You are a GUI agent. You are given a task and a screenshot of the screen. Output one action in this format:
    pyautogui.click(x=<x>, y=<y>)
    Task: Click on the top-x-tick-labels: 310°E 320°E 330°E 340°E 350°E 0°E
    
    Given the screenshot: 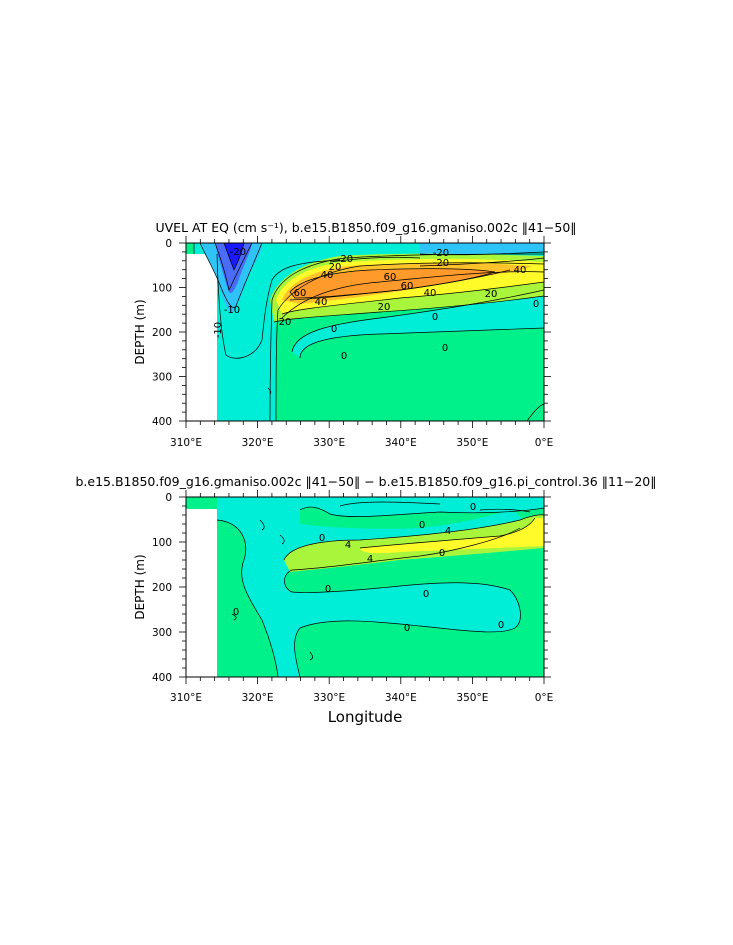 What is the action you would take?
    pyautogui.click(x=361, y=443)
    